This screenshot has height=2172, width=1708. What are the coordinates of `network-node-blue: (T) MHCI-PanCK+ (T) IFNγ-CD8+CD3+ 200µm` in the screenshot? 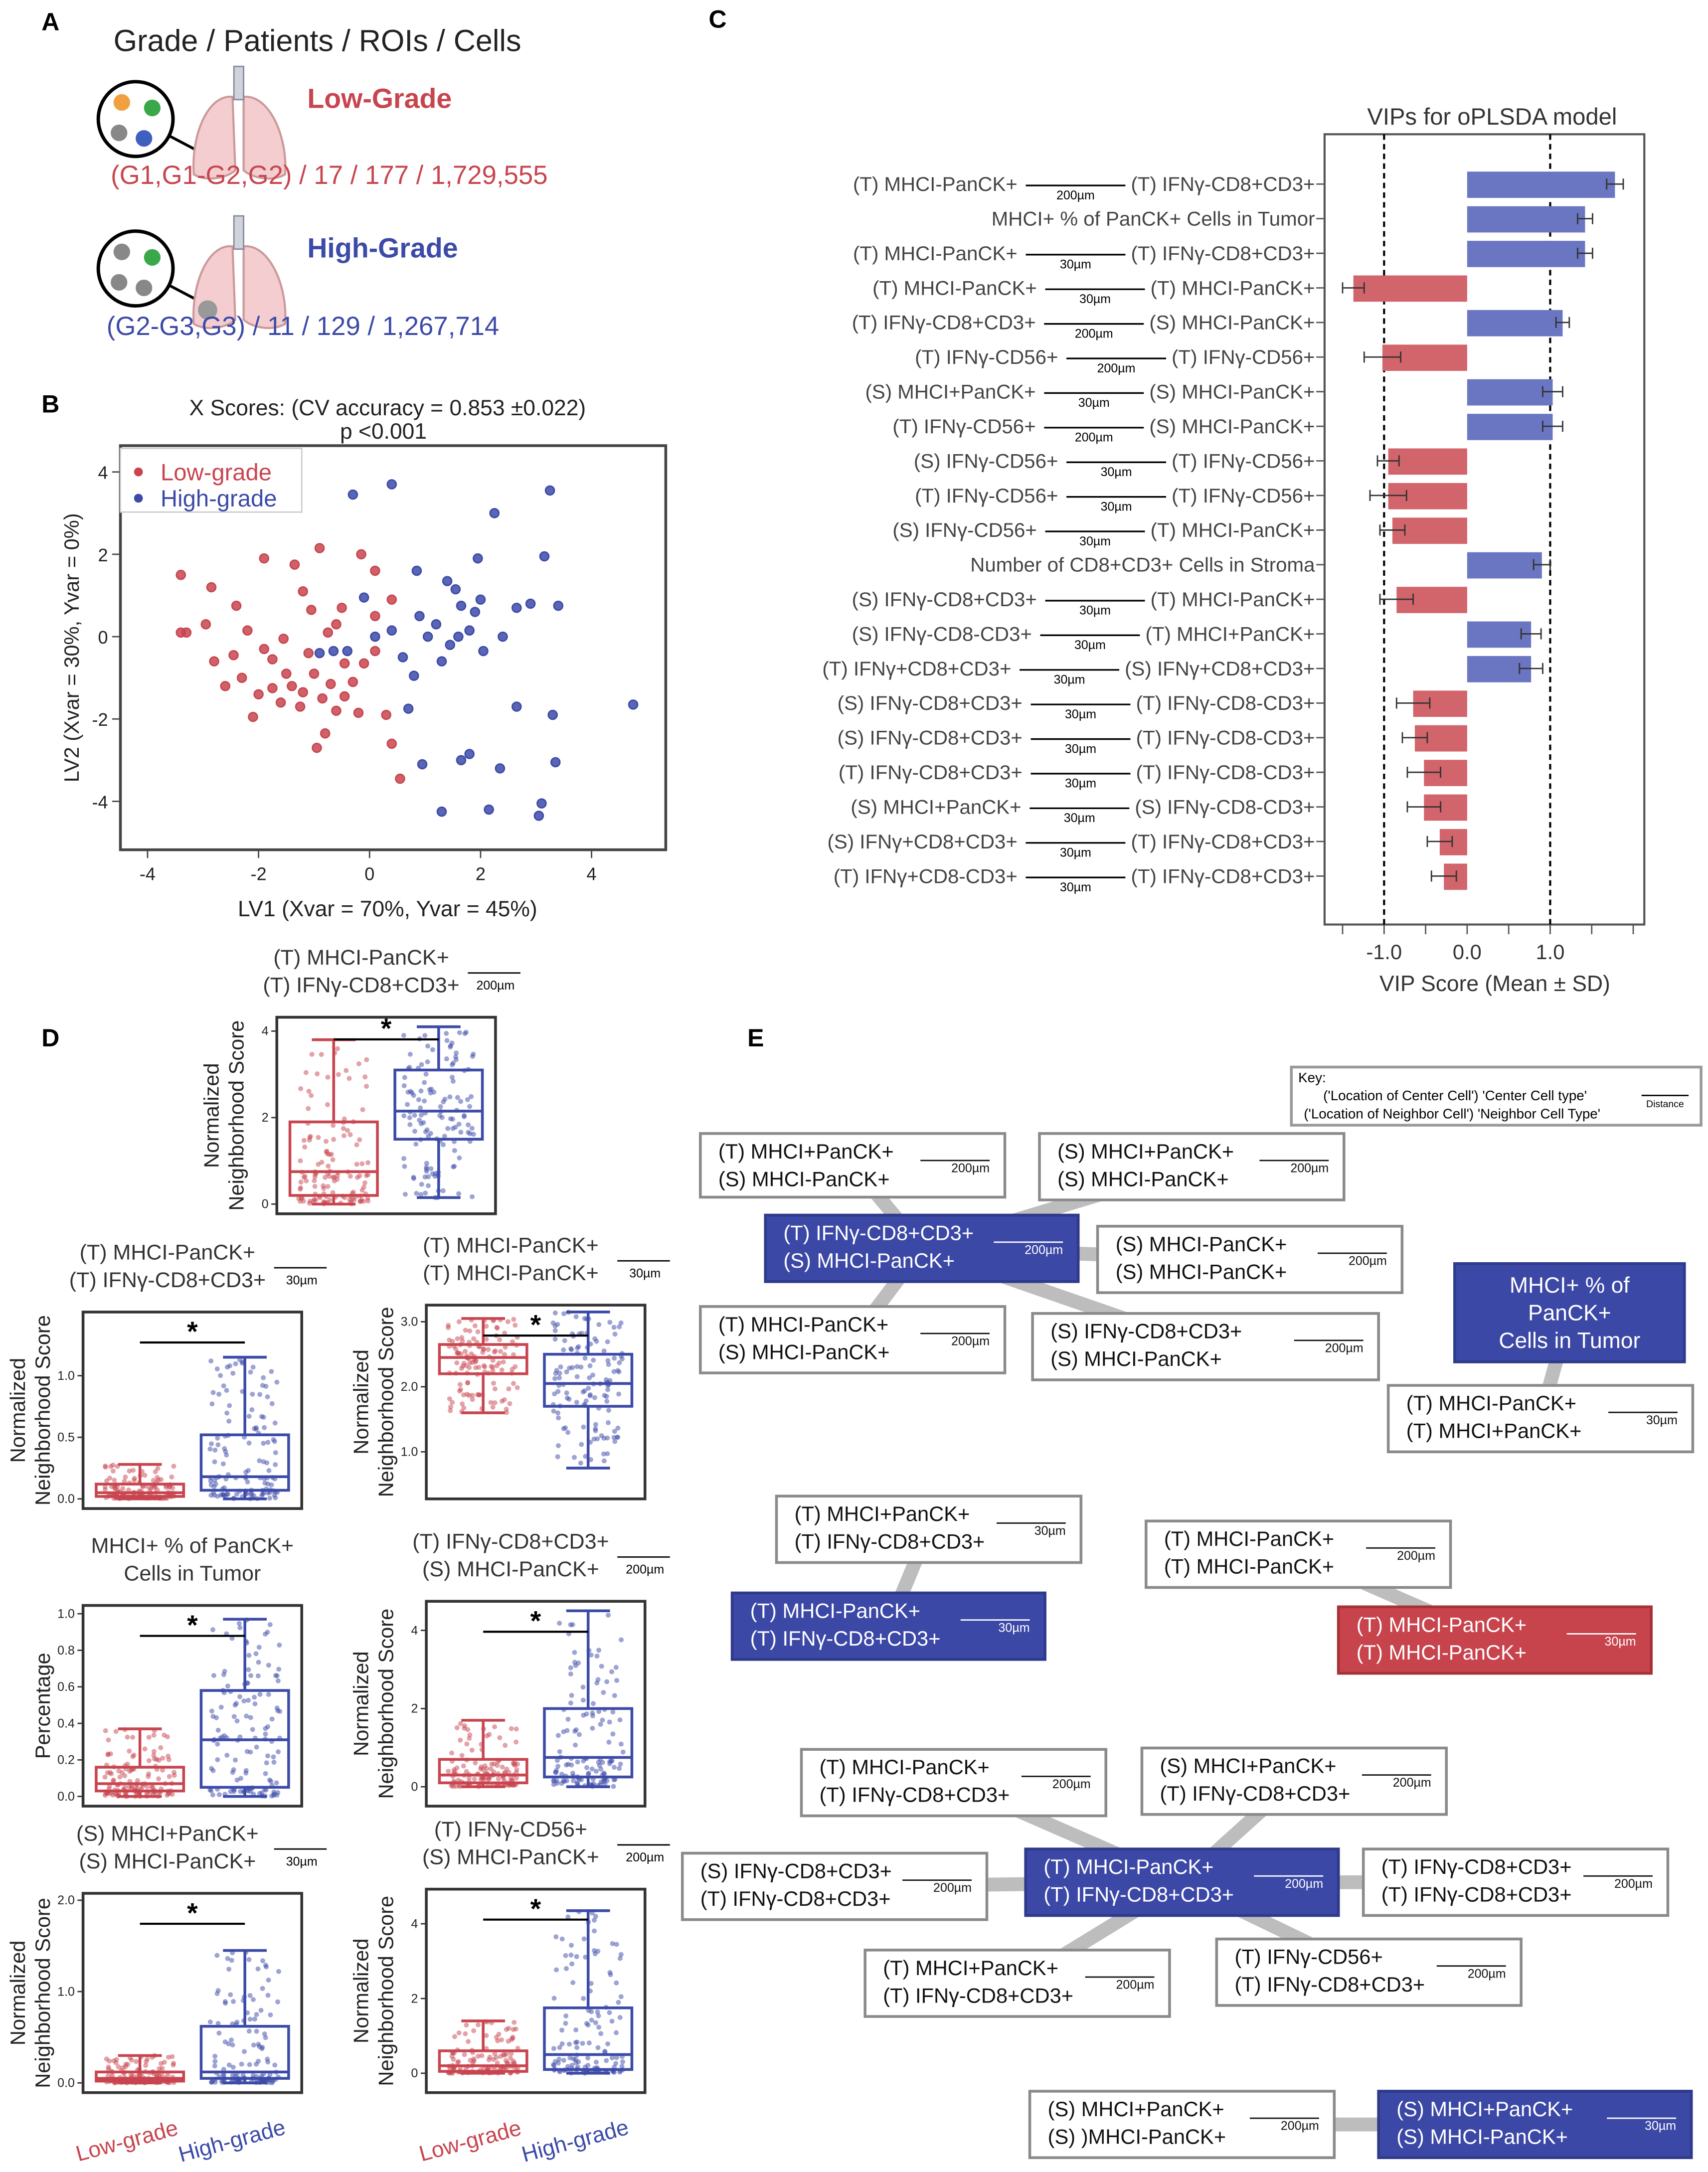 It's located at (1182, 1882).